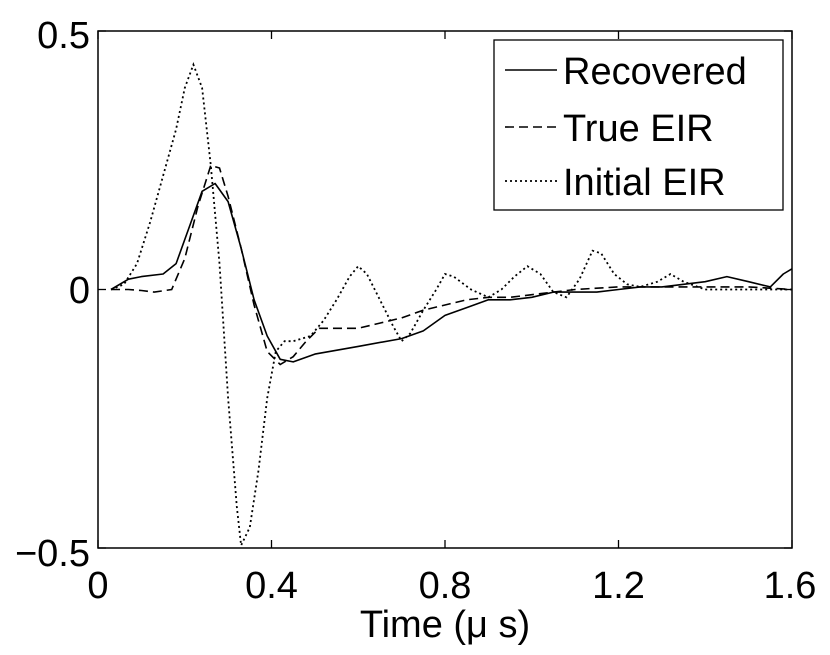 This screenshot has width=830, height=655. What do you see at coordinates (790, 586) in the screenshot?
I see `x-tick-label: 1.6` at bounding box center [790, 586].